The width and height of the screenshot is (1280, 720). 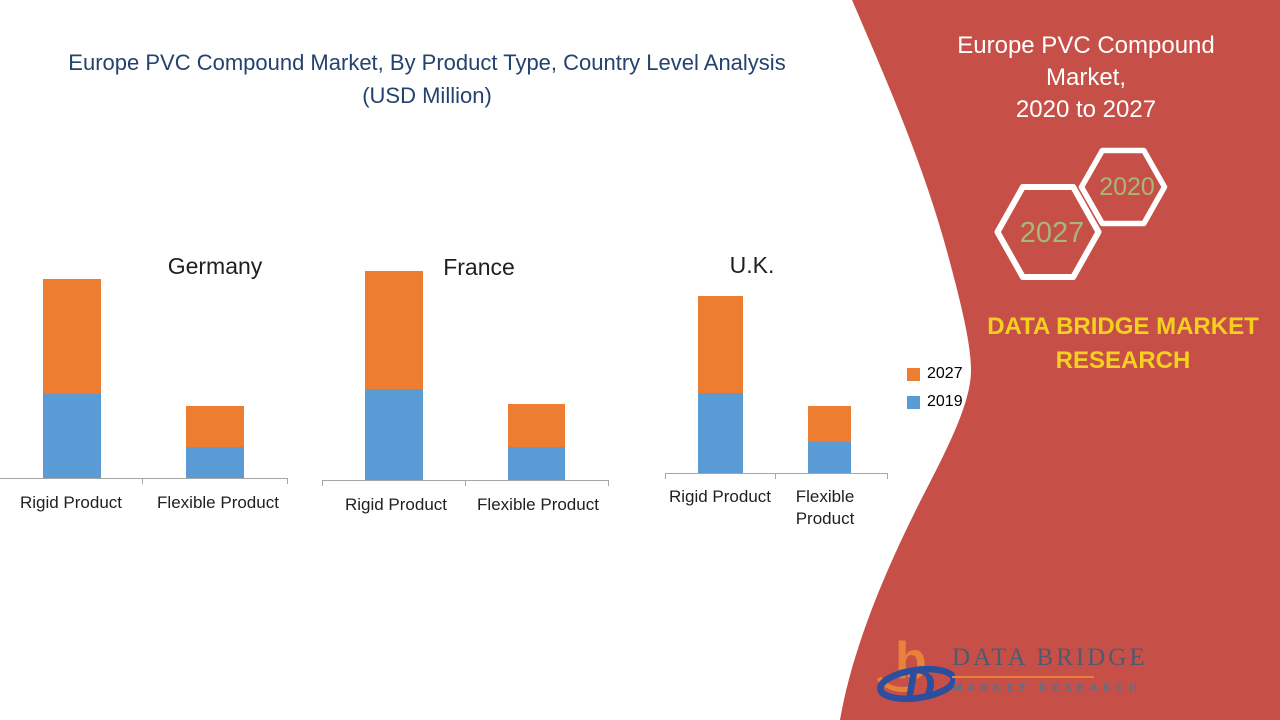 I want to click on legend-item-2027: 2027, so click(x=935, y=374).